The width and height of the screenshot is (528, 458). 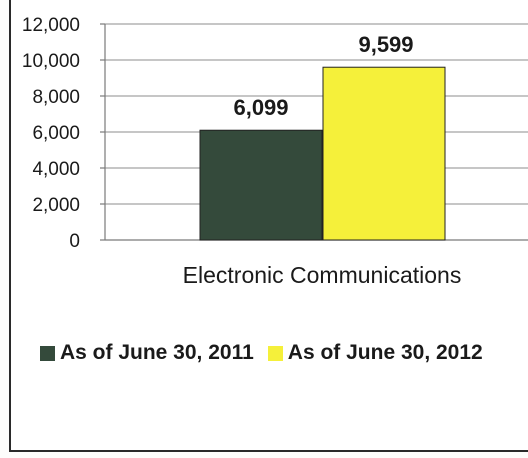 What do you see at coordinates (275, 353) in the screenshot?
I see `legend-swatch-2012` at bounding box center [275, 353].